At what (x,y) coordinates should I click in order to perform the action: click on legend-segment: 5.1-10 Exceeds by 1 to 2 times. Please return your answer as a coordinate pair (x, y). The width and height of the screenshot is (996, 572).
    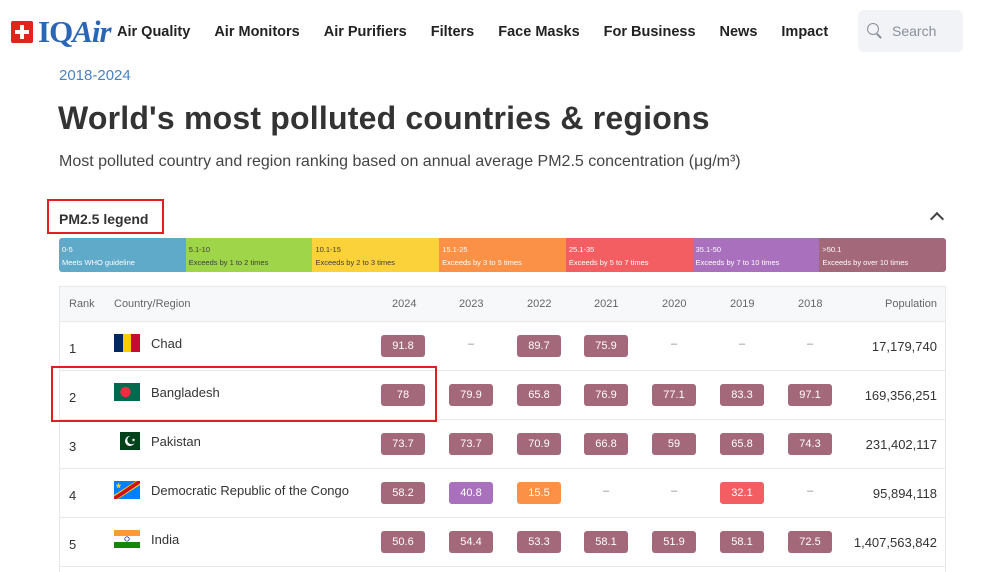
    Looking at the image, I should click on (249, 255).